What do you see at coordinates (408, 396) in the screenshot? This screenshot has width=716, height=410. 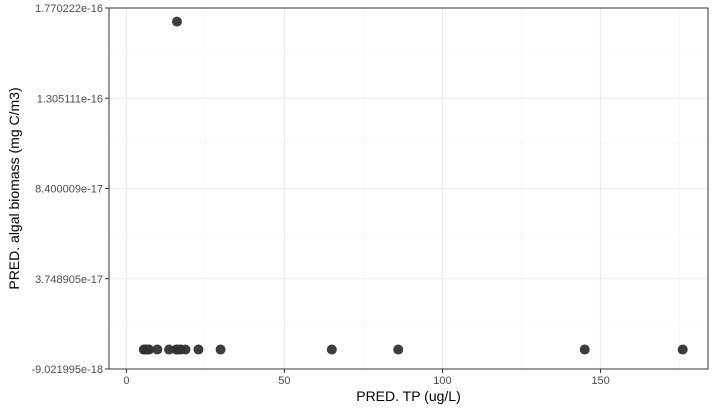 I see `x-axis-title: PRED. TP (ug/L)` at bounding box center [408, 396].